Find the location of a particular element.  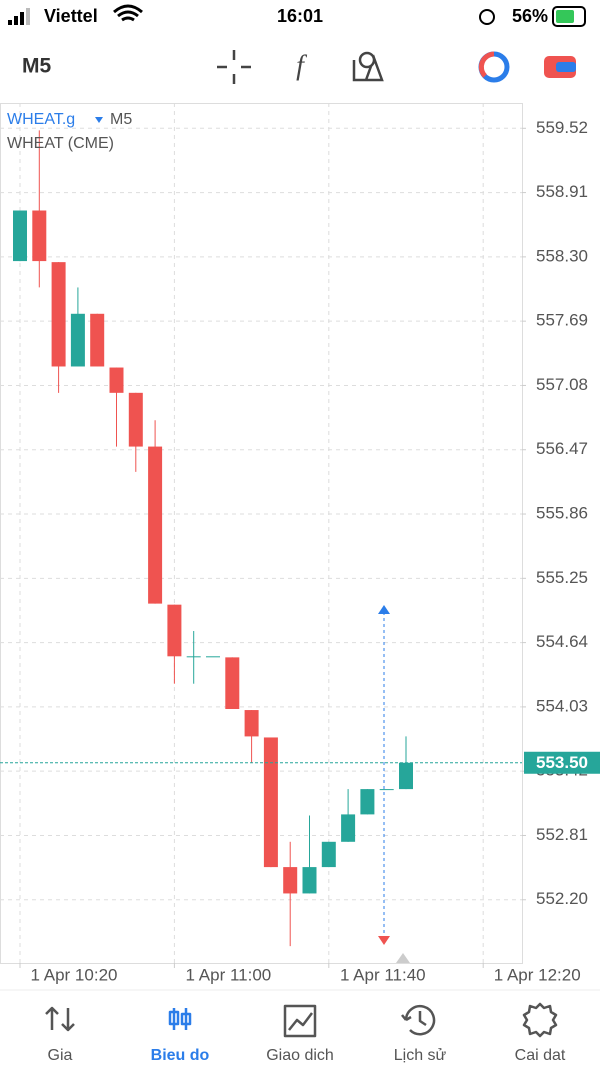

objects-icon is located at coordinates (367, 60).